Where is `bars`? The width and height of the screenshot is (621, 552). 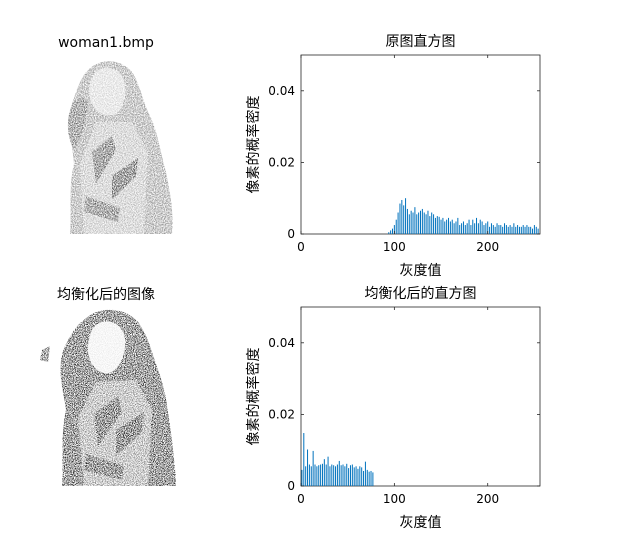
bars is located at coordinates (463, 216).